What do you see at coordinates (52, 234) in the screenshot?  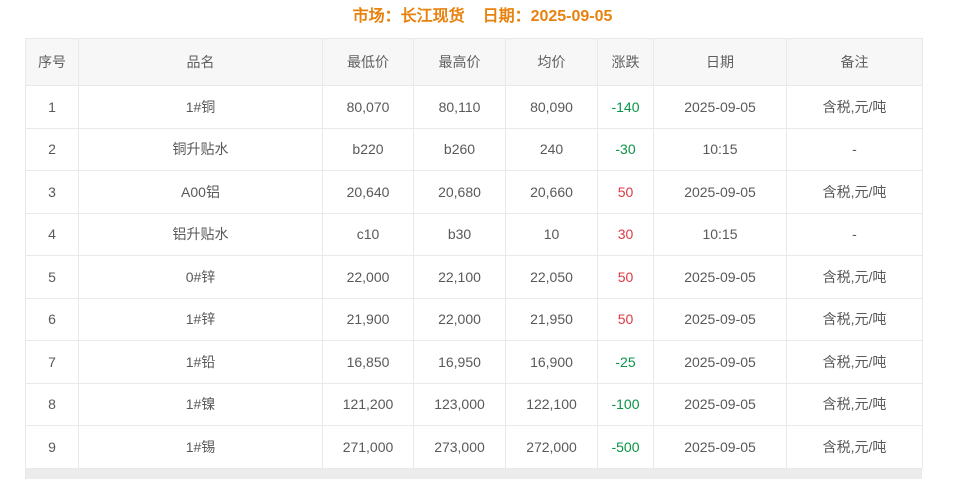 I see `cell-no: 4` at bounding box center [52, 234].